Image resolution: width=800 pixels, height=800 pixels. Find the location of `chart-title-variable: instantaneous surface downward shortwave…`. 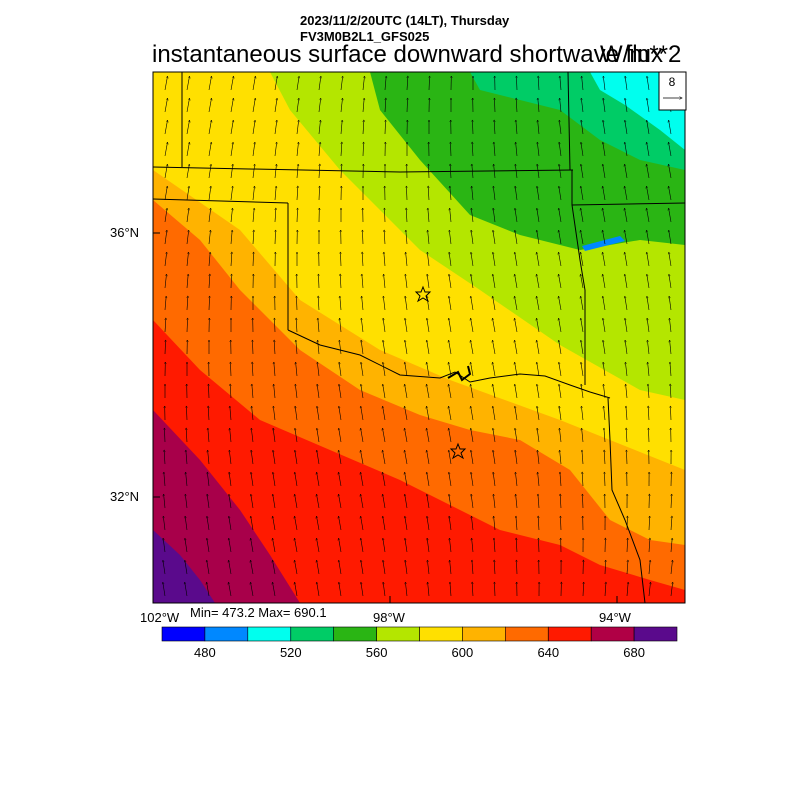

chart-title-variable: instantaneous surface downward shortwave… is located at coordinates (407, 54).